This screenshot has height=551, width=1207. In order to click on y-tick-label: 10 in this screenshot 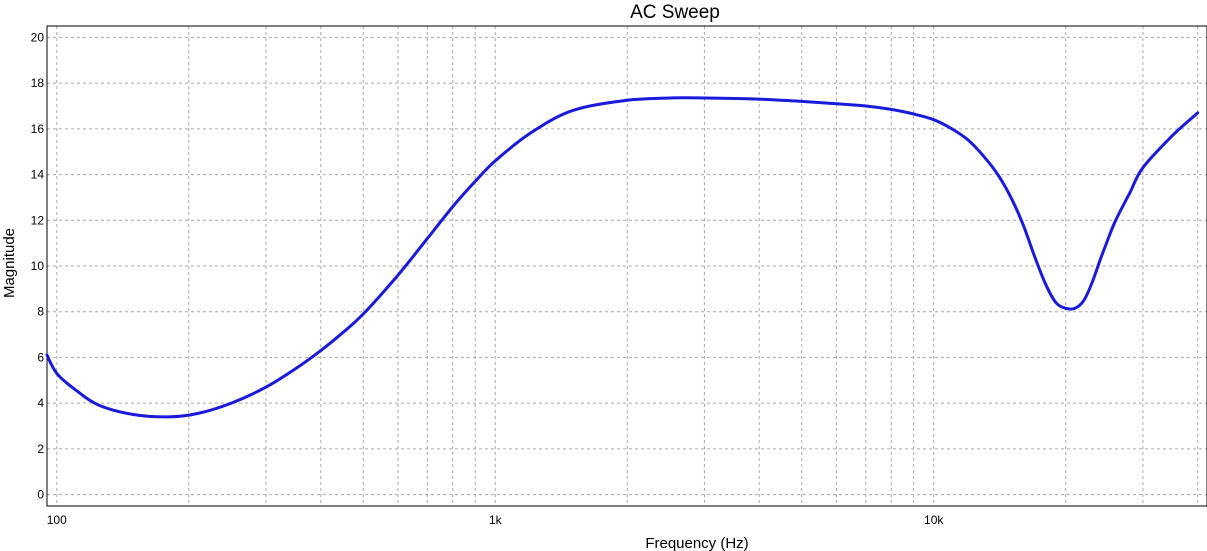, I will do `click(38, 266)`.